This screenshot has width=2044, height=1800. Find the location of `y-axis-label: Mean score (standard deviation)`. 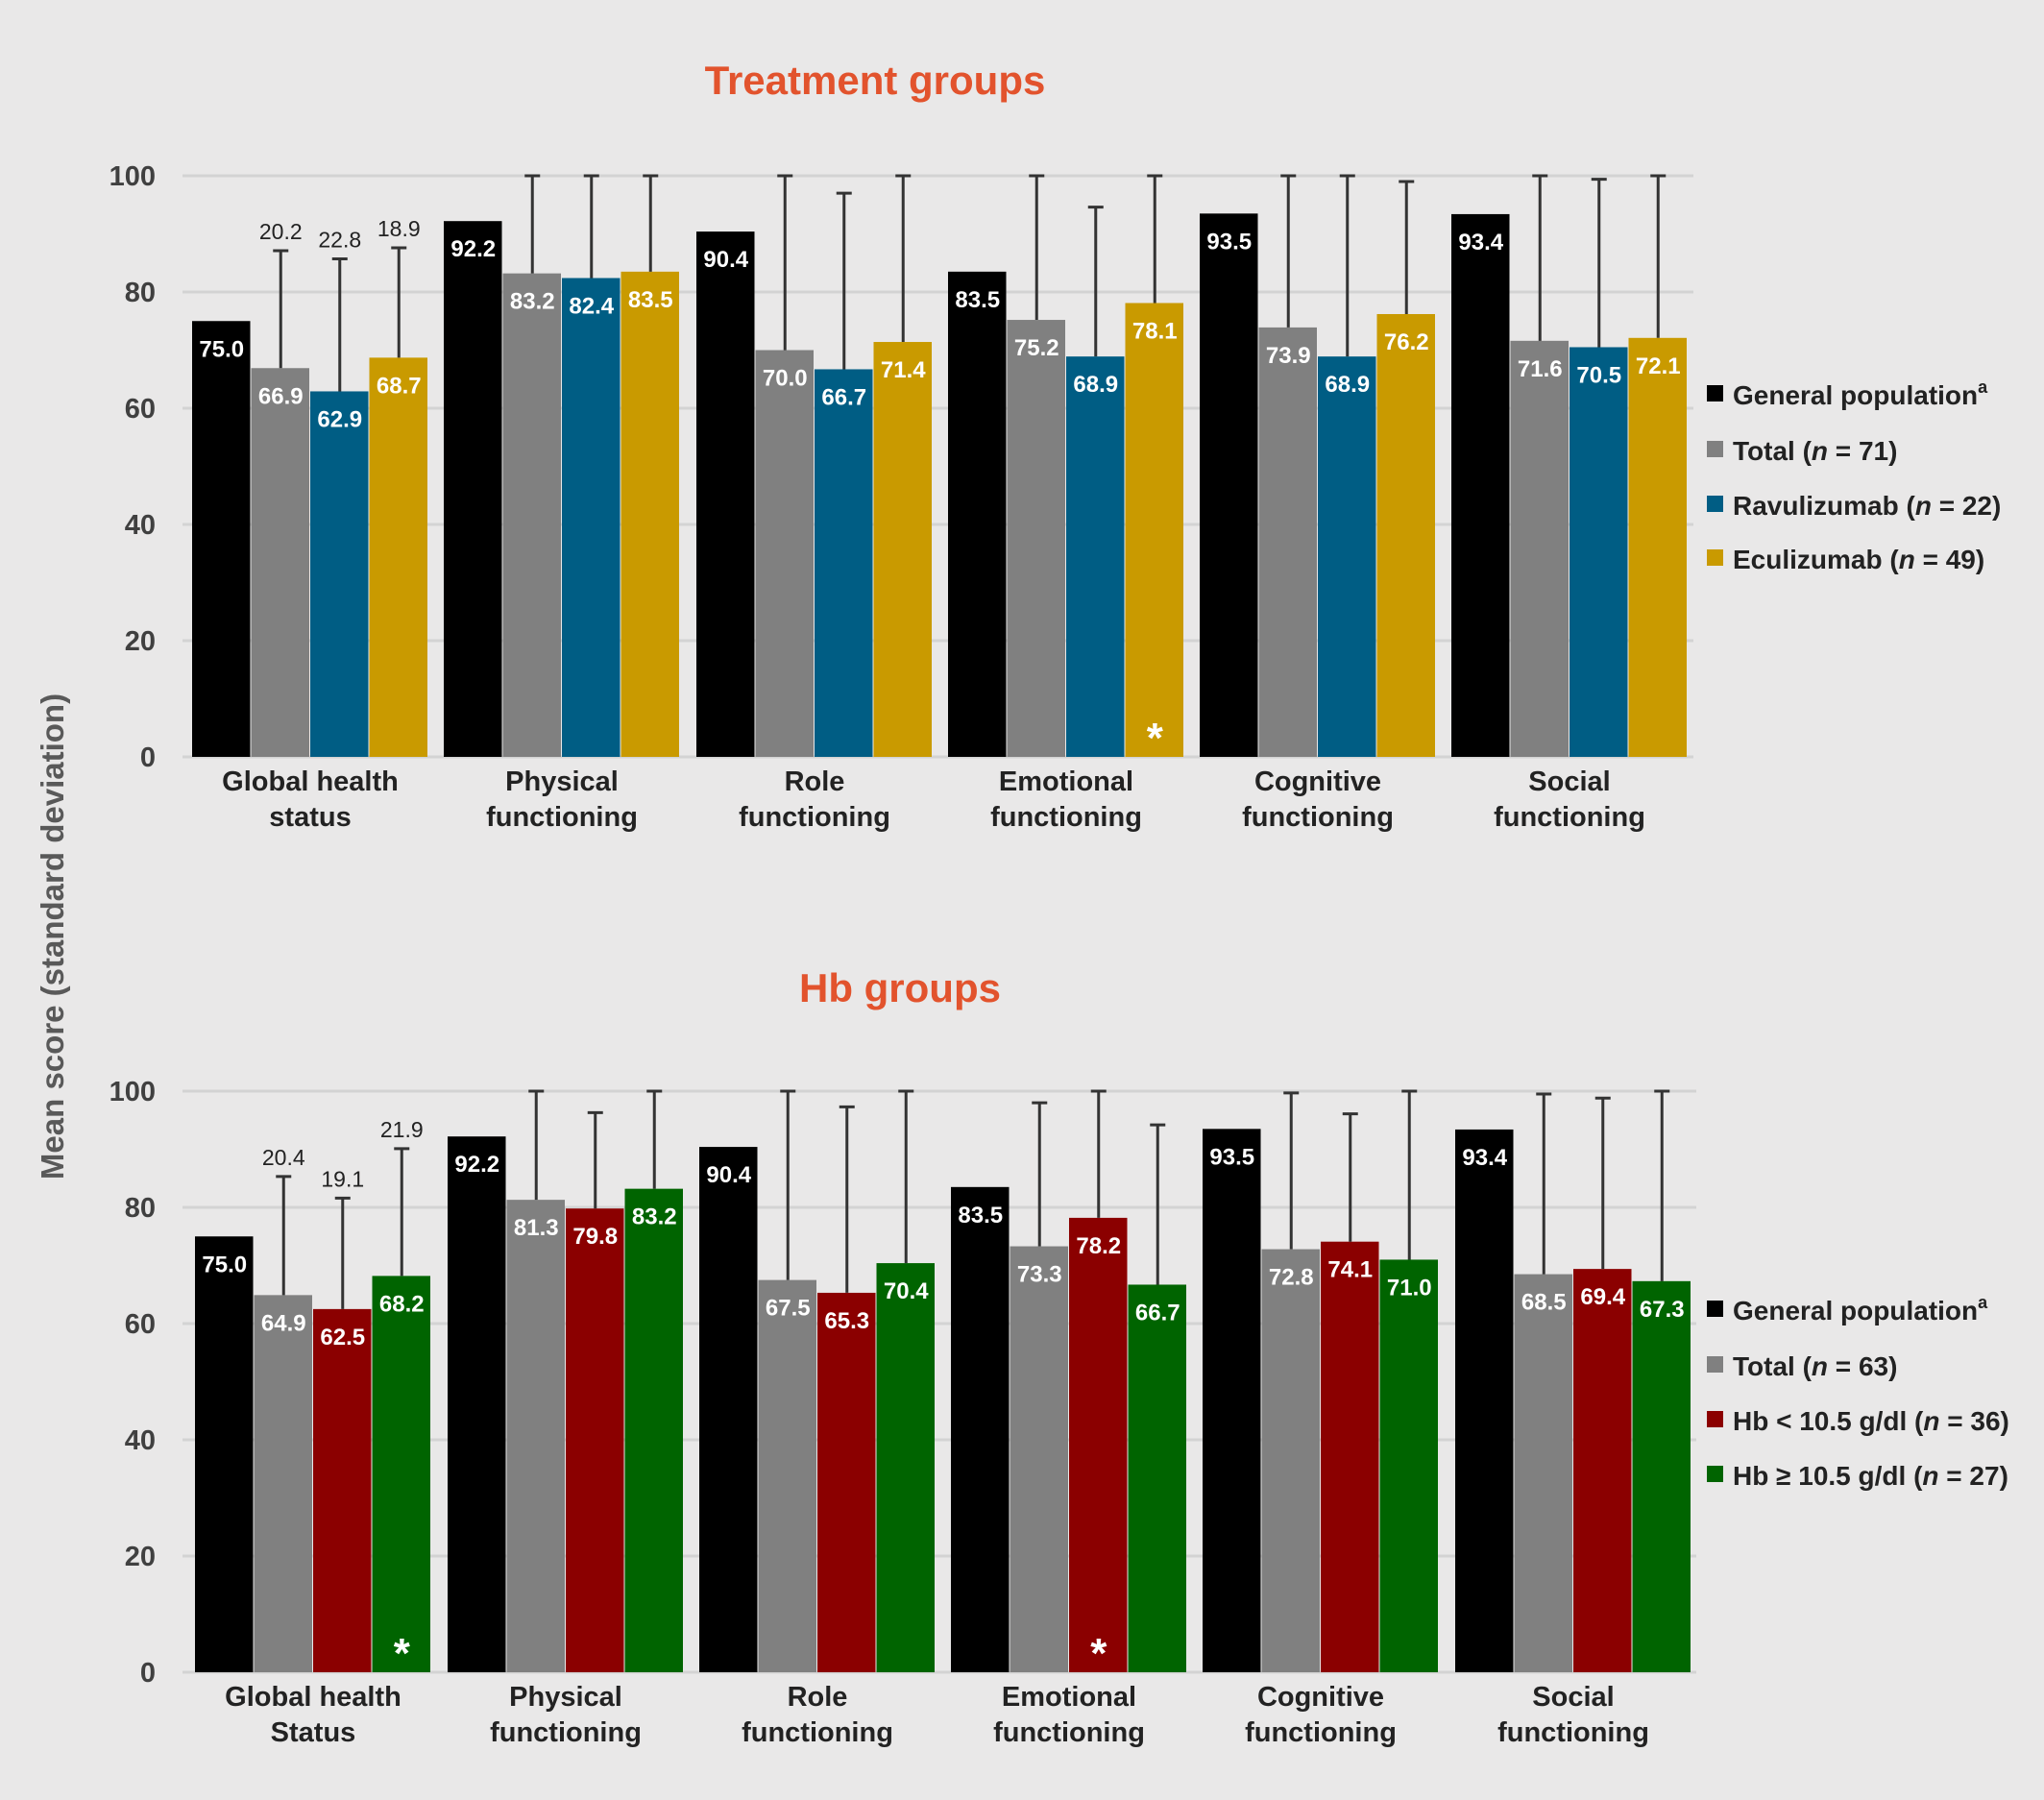

y-axis-label: Mean score (standard deviation) is located at coordinates (52, 937).